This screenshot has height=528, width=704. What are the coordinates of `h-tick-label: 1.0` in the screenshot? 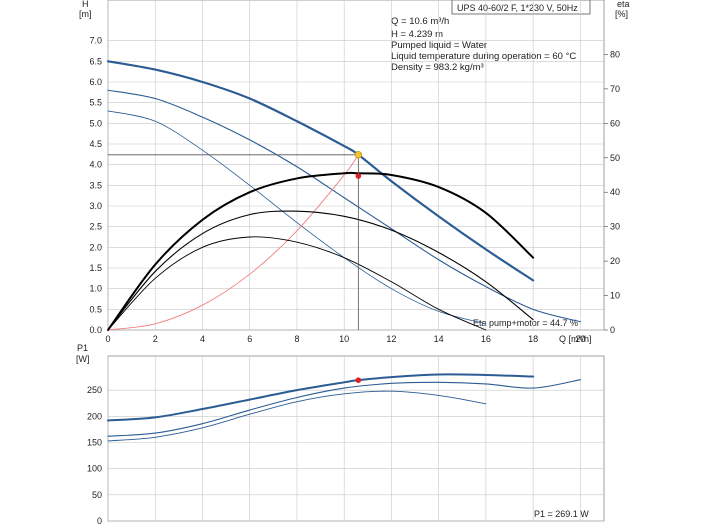 It's located at (95, 289).